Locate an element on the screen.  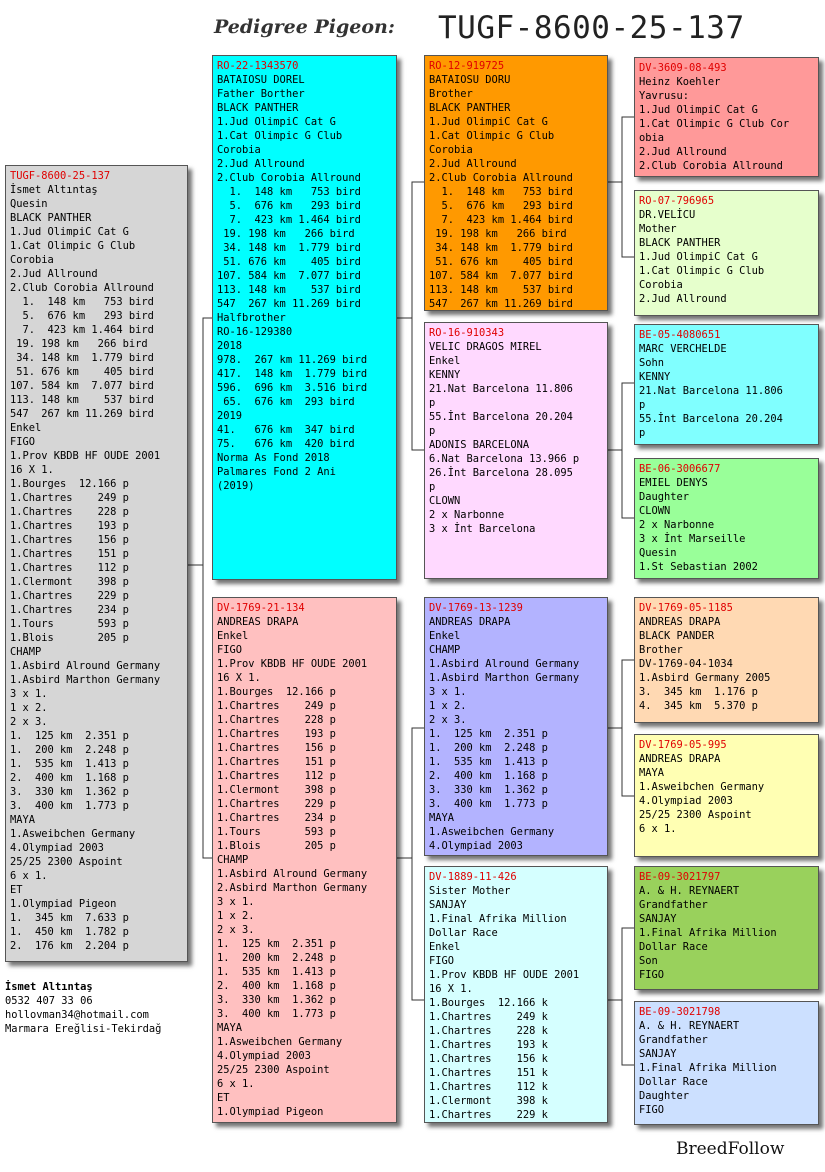
pedigree-line: BATAIOSU DORU is located at coordinates (470, 80).